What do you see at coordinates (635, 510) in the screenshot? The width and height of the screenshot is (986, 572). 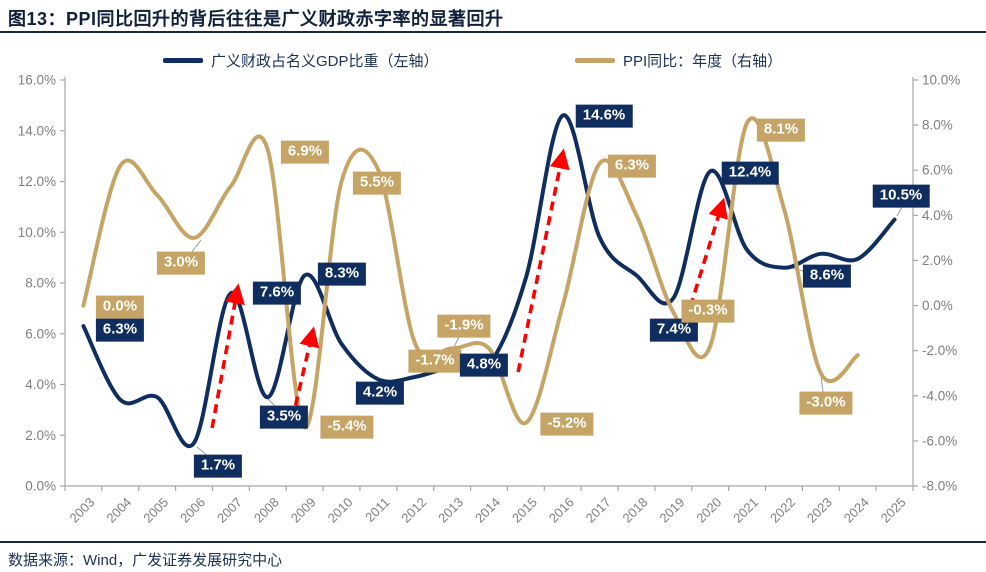 I see `x-axis-tick-label: 2018` at bounding box center [635, 510].